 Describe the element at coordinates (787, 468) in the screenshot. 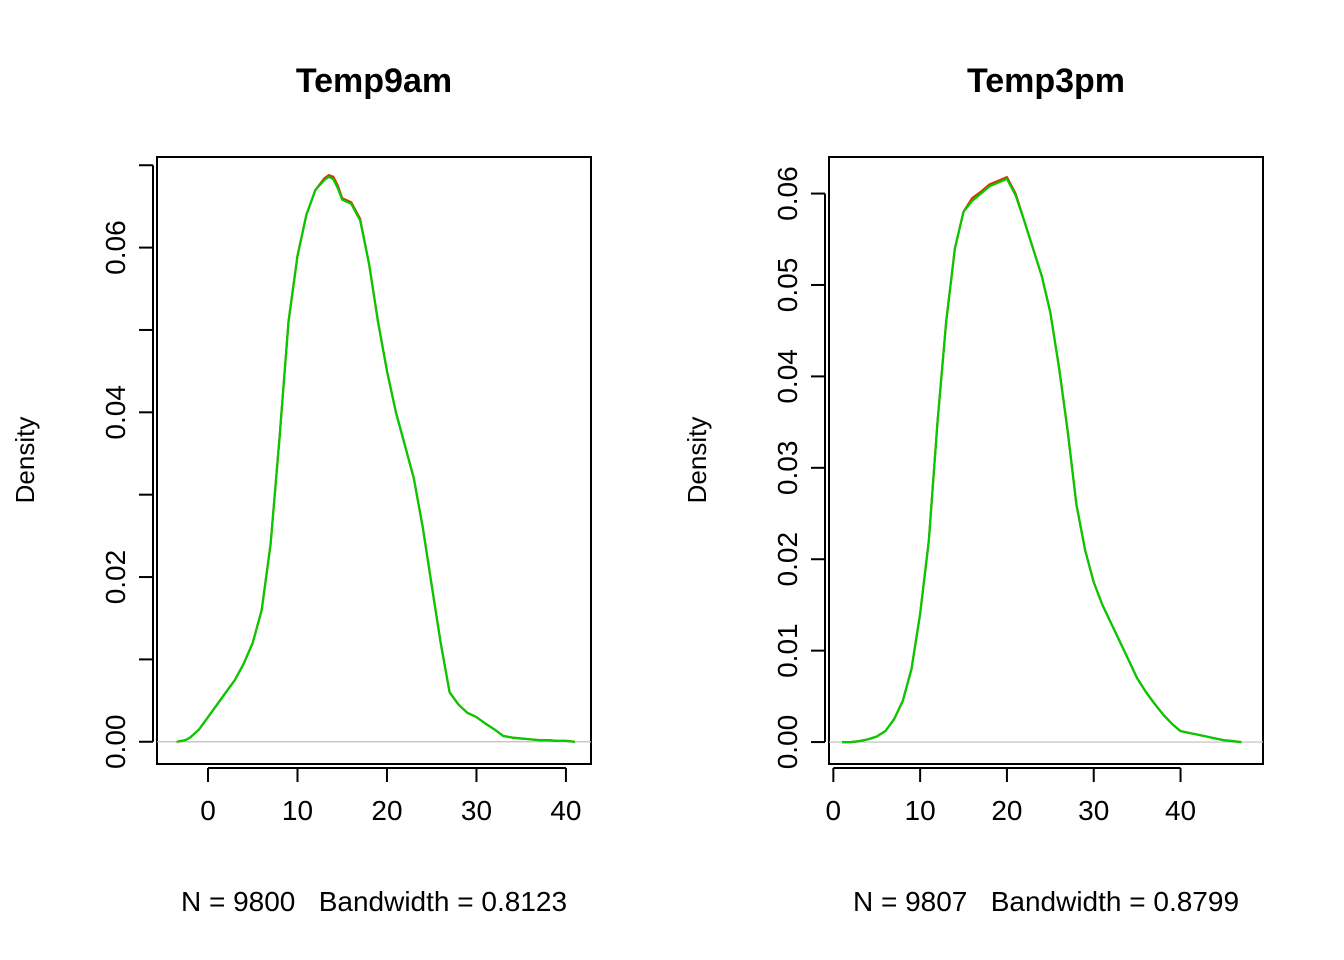

I see `y-tick-label: 0.03` at that location.